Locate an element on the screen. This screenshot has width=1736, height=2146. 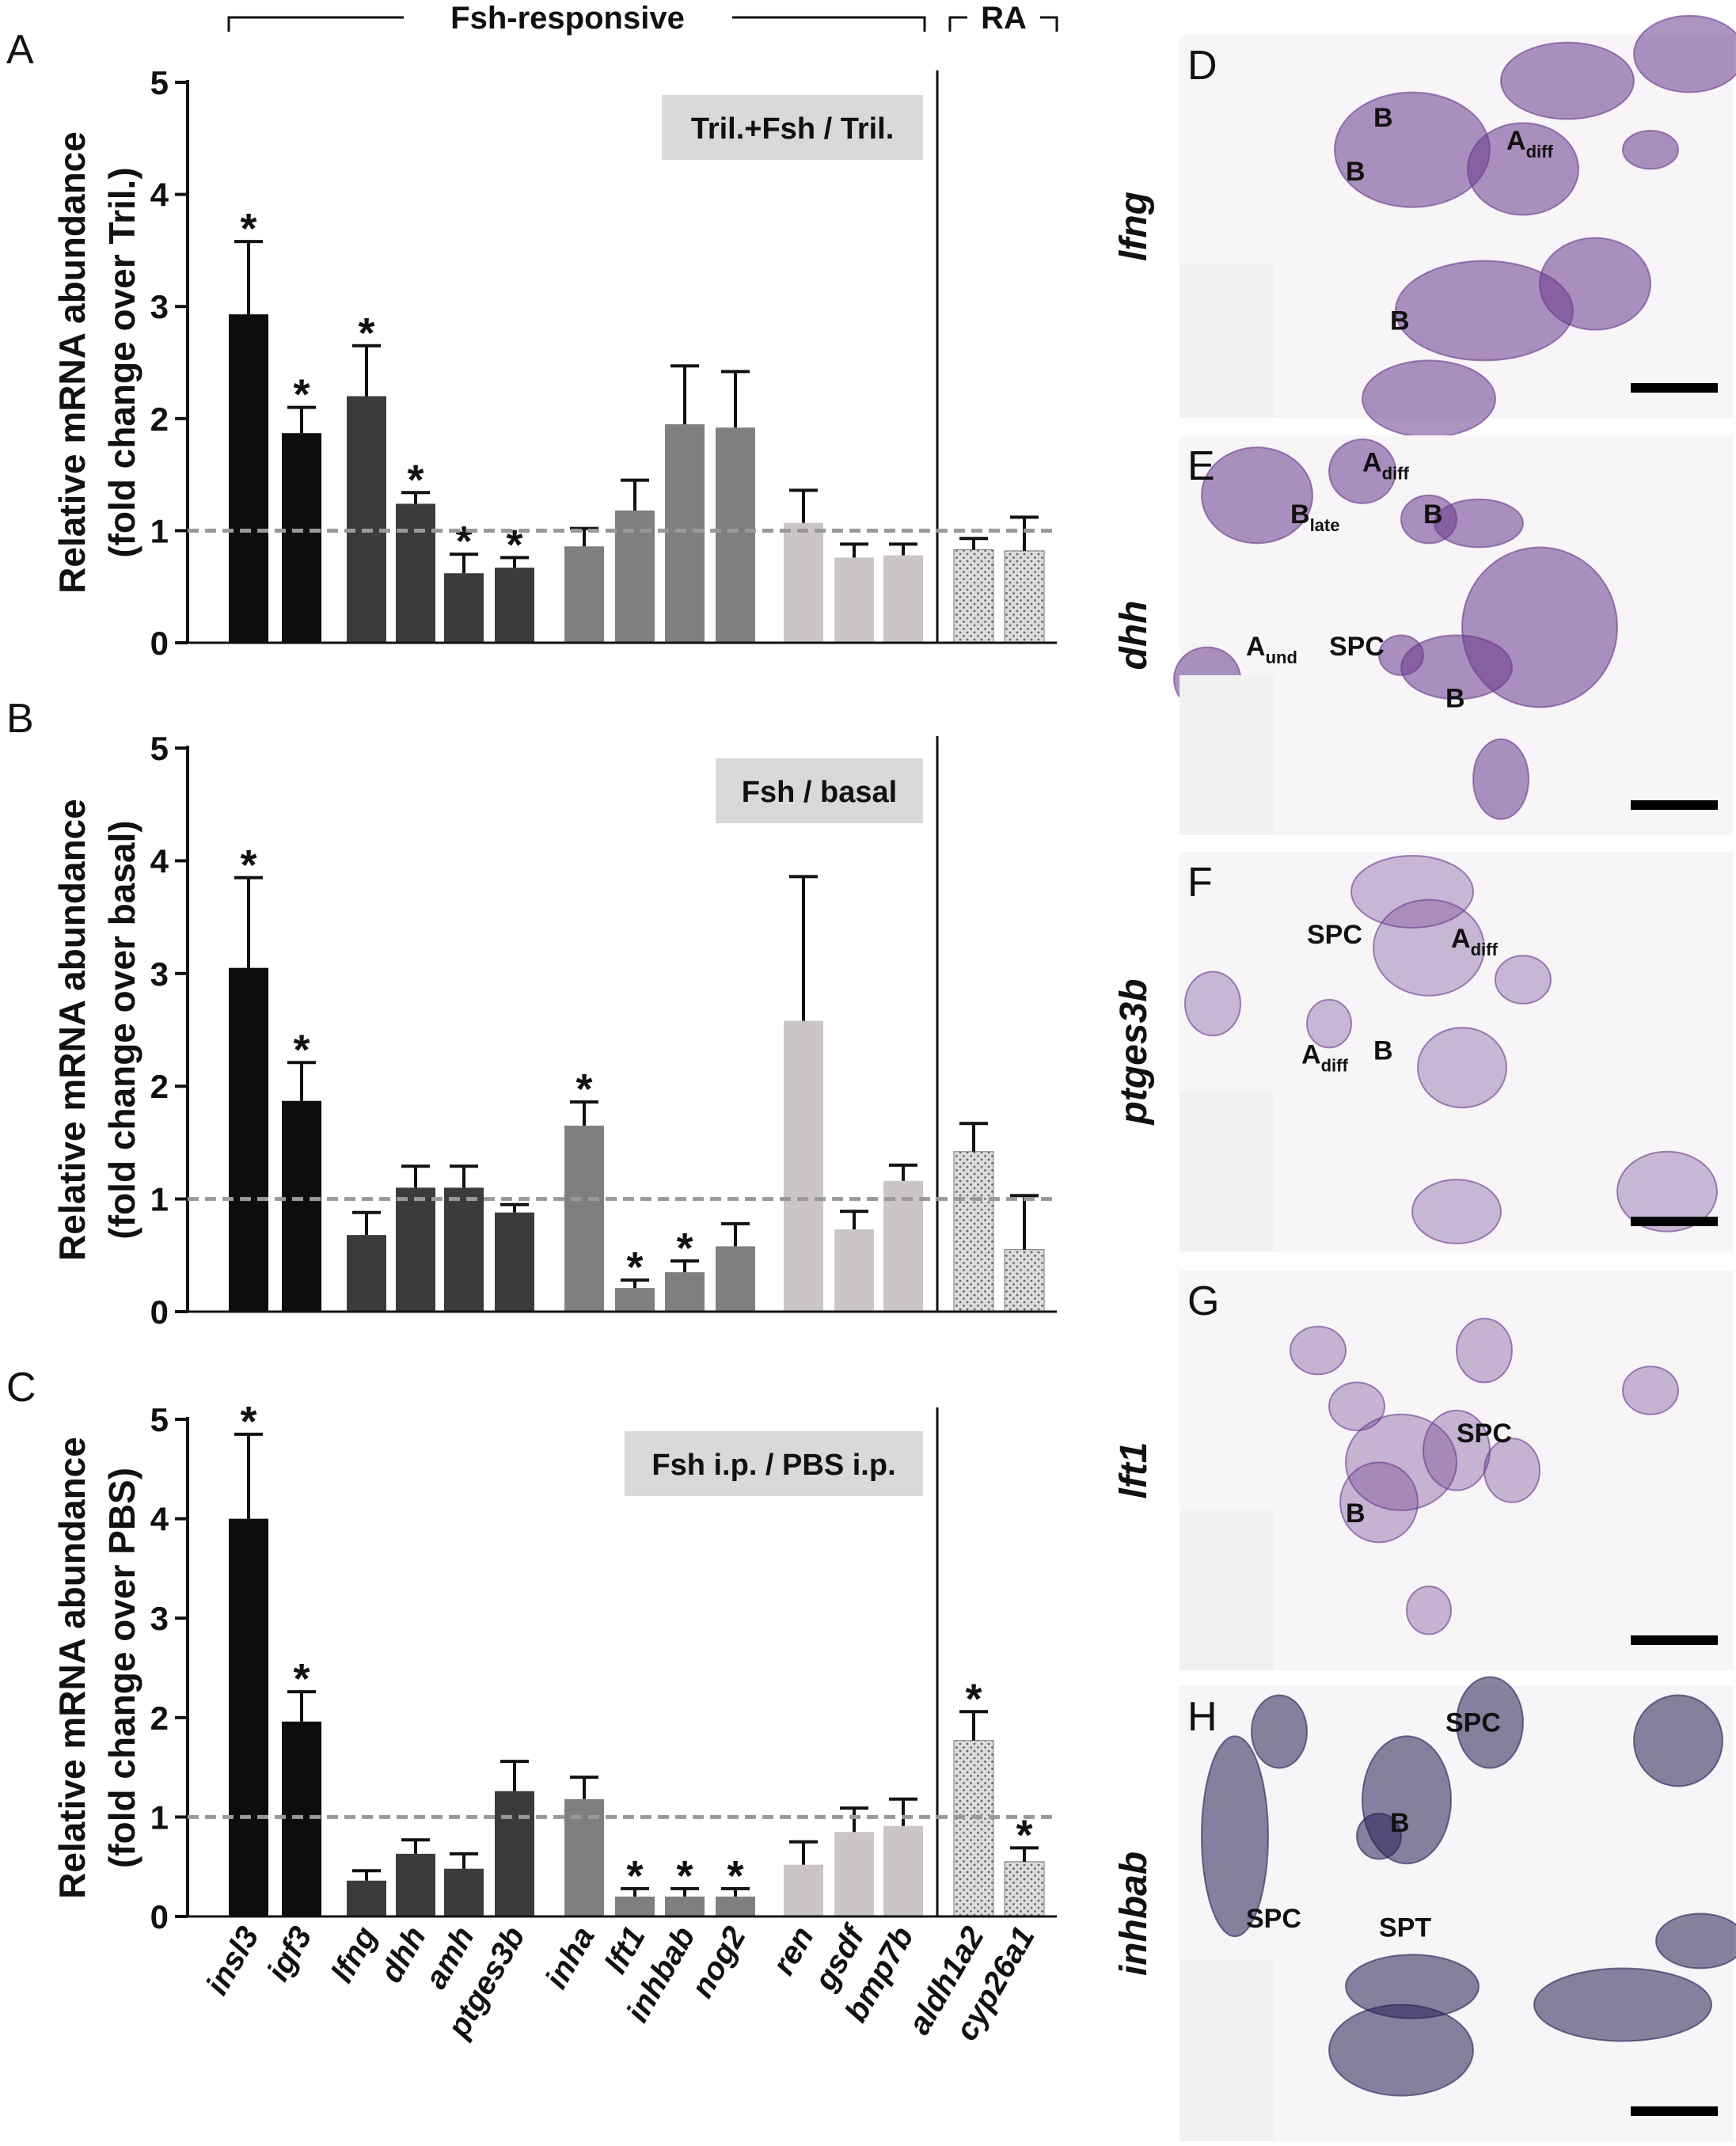
cell-annotation-sub: und is located at coordinates (1281, 657).